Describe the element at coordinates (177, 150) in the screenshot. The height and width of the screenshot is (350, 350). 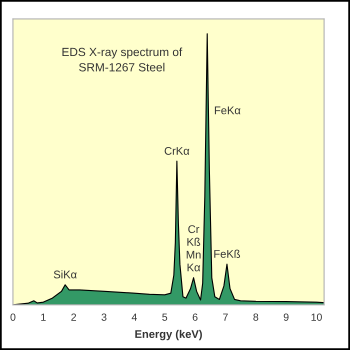
I see `annotation: CrKα` at that location.